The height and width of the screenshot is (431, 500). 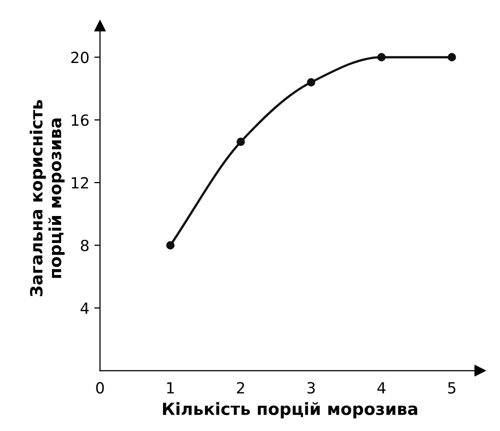 What do you see at coordinates (311, 388) in the screenshot?
I see `x-tick-label: 3` at bounding box center [311, 388].